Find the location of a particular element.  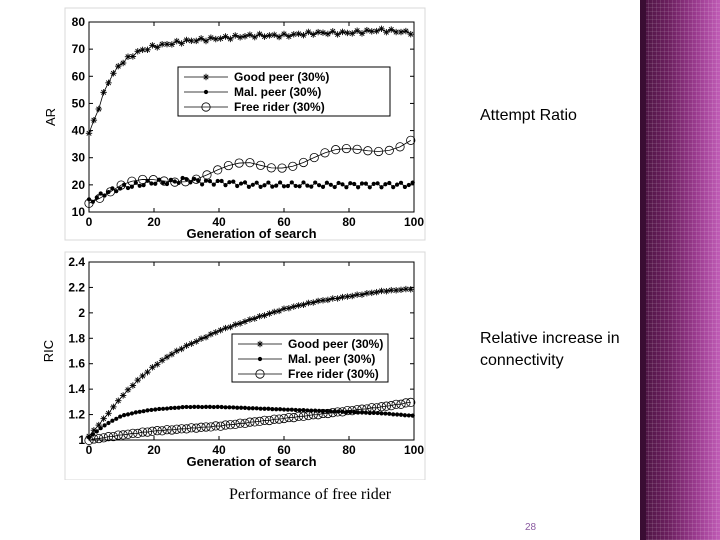

y-tick-label: 40 is located at coordinates (79, 131).